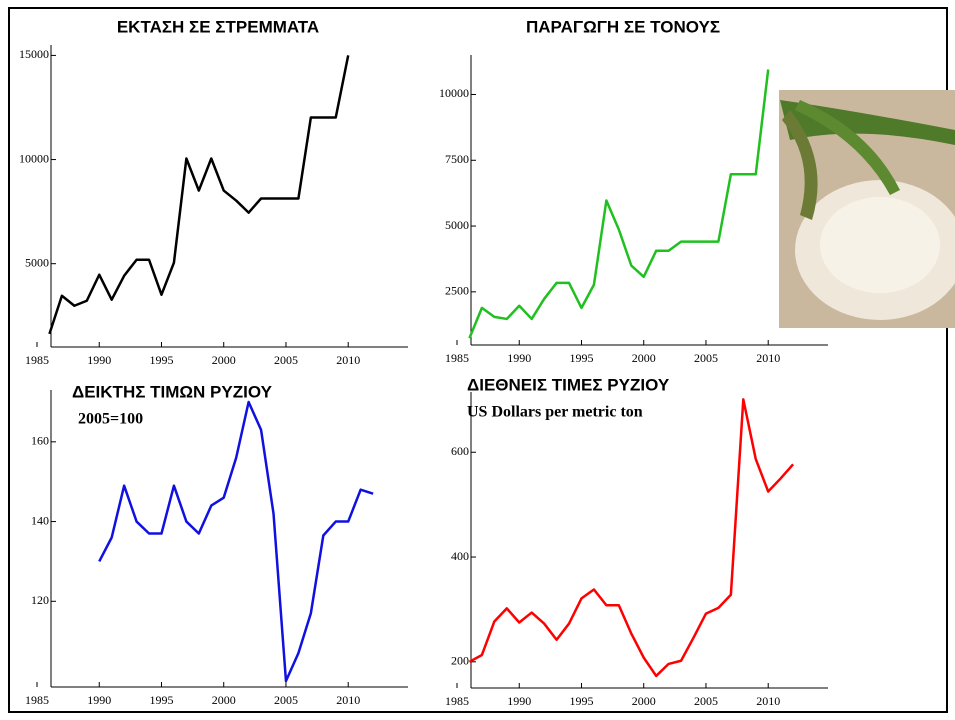 The height and width of the screenshot is (720, 955). I want to click on y-tick-label: 2500, so click(457, 291).